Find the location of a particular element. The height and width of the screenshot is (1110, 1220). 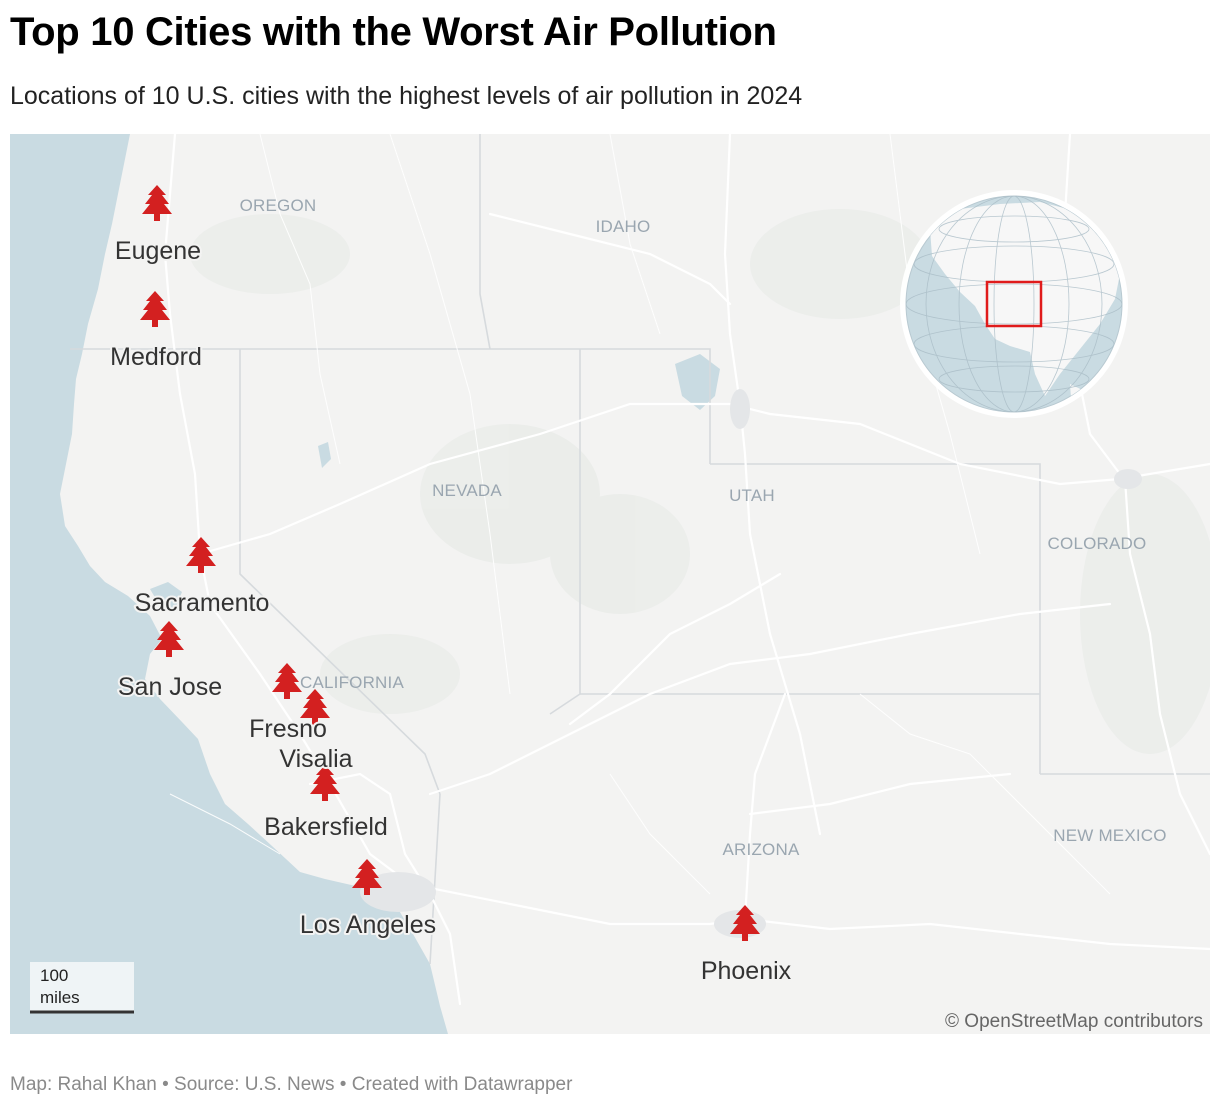

locator-globe is located at coordinates (1014, 304).